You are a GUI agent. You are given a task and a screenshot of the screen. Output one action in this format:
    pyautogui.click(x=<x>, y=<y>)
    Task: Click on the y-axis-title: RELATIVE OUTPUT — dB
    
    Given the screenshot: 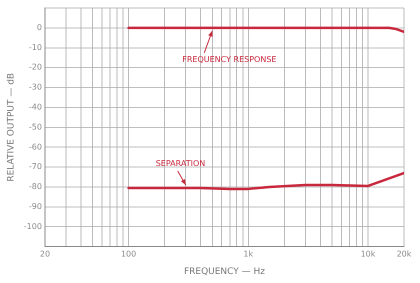 What is the action you would take?
    pyautogui.click(x=11, y=127)
    